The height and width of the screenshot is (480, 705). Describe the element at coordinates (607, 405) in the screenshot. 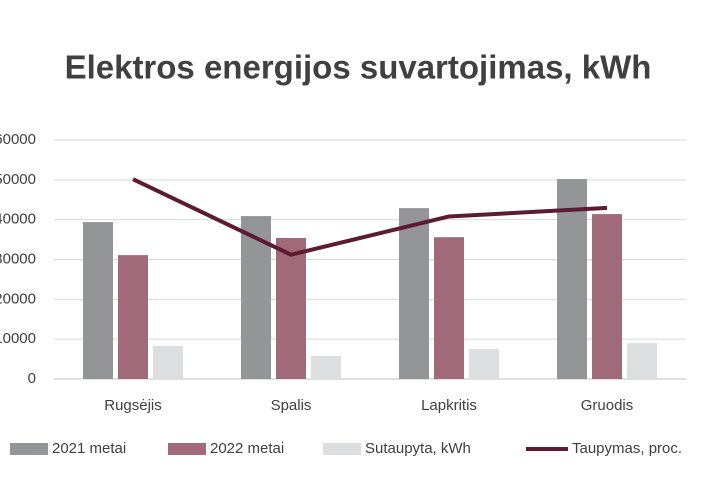

I see `x-tick-label: Gruodis` at that location.